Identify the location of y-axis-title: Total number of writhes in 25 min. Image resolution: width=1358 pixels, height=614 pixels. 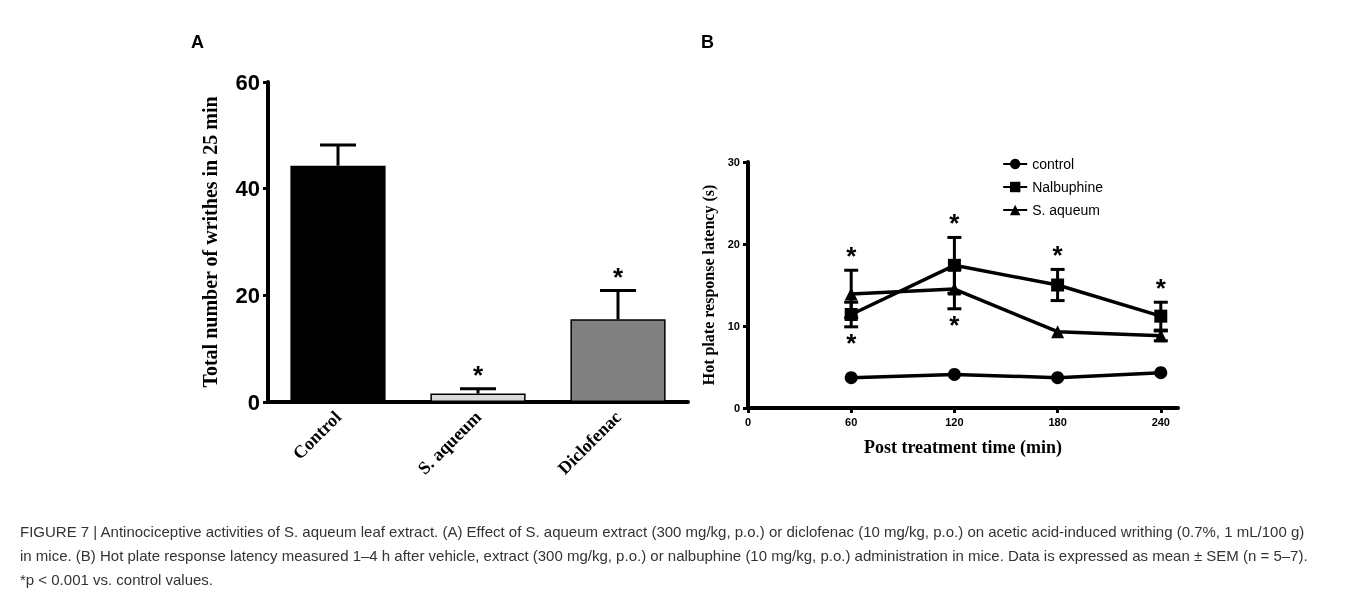
(210, 242).